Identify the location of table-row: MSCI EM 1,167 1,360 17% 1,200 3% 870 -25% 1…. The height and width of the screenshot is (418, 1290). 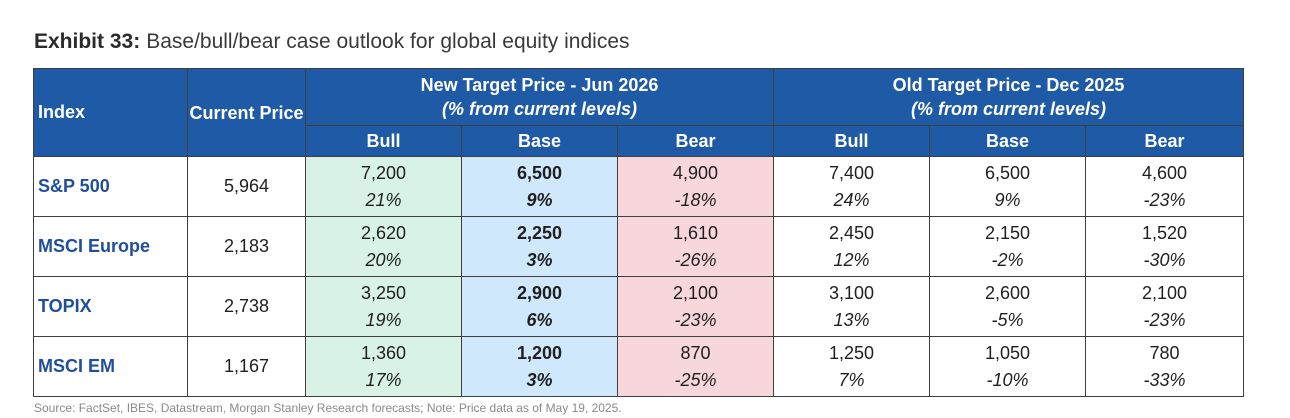
(639, 366).